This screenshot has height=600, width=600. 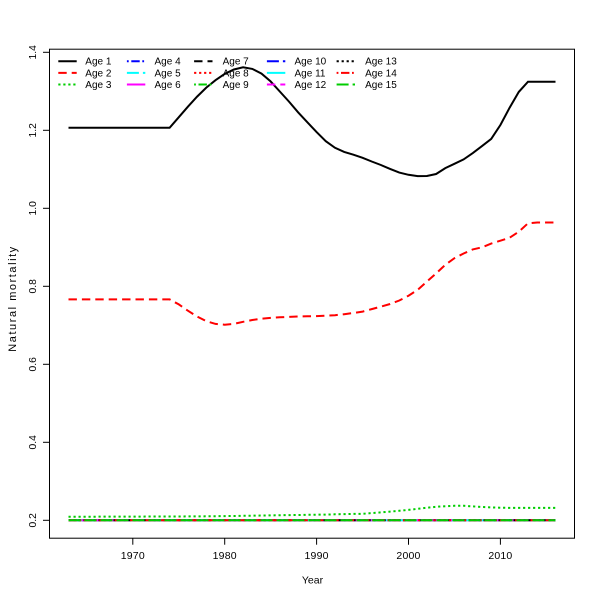 What do you see at coordinates (168, 73) in the screenshot?
I see `svg-text: Age 5` at bounding box center [168, 73].